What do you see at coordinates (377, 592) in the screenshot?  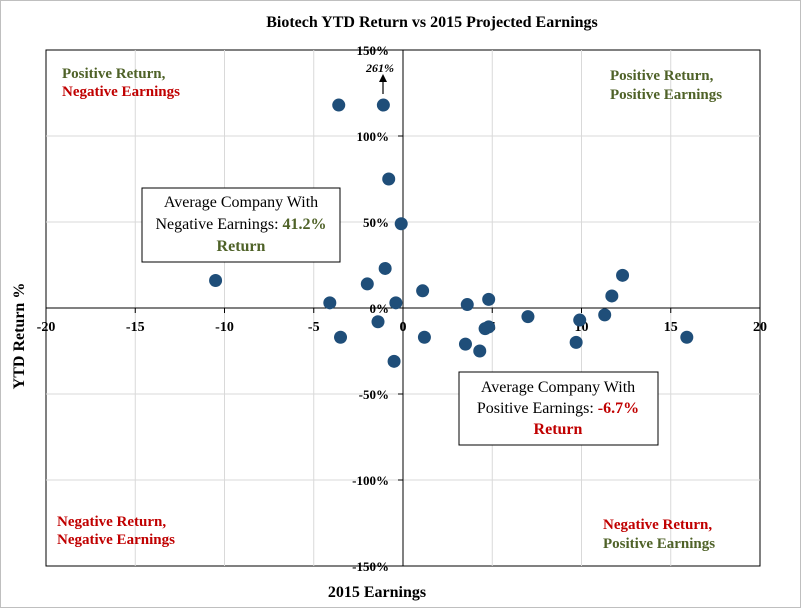 I see `x-axis-label: 2015 Earnings` at bounding box center [377, 592].